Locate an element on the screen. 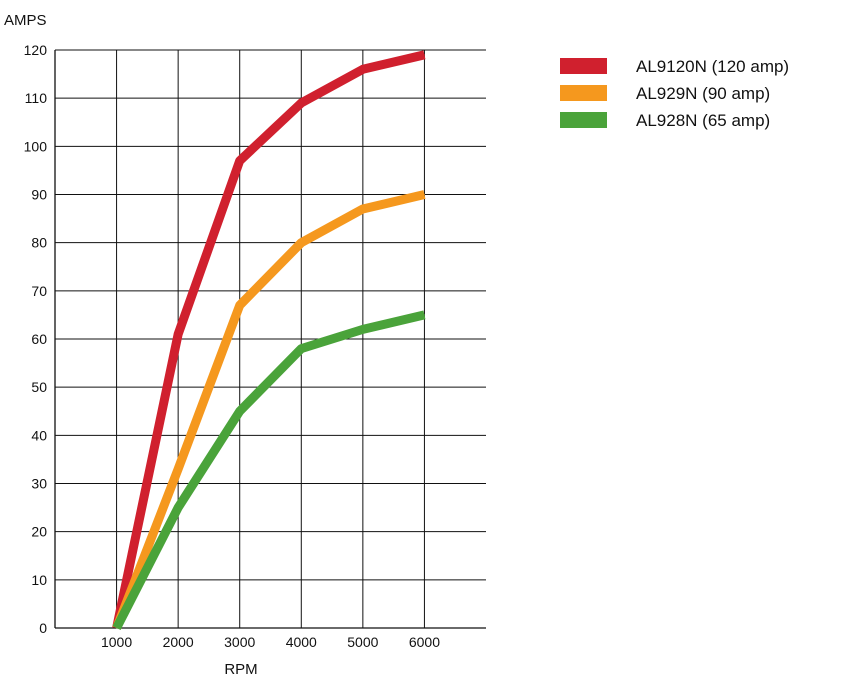  y-tick-label: 110 is located at coordinates (36, 98).